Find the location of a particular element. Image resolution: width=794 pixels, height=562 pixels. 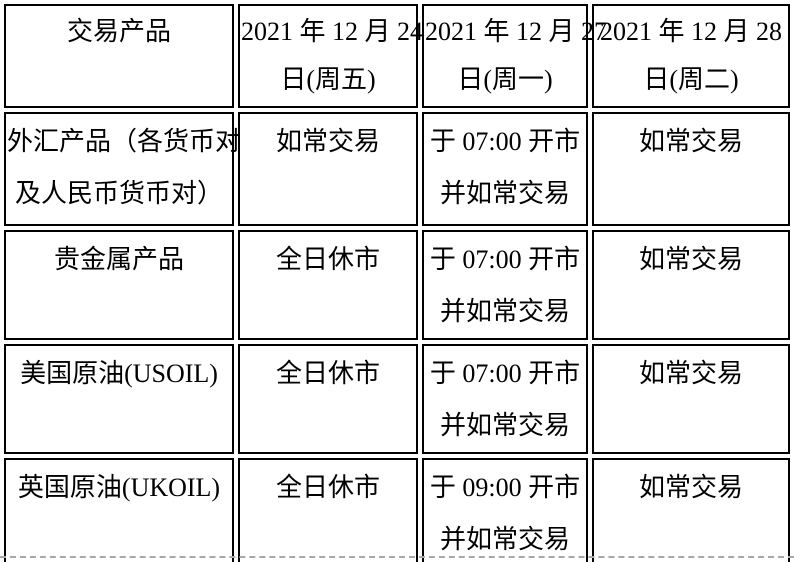

header-cell-product: 交易产品 is located at coordinates (119, 56).